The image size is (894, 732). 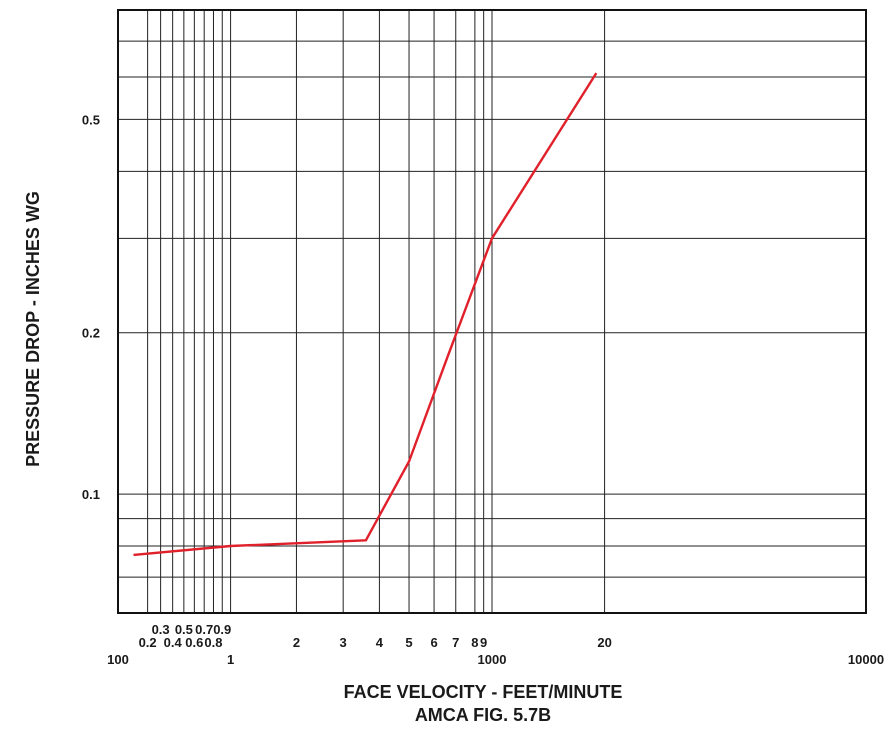 I want to click on x-tick-label: 0.8, so click(x=213, y=642).